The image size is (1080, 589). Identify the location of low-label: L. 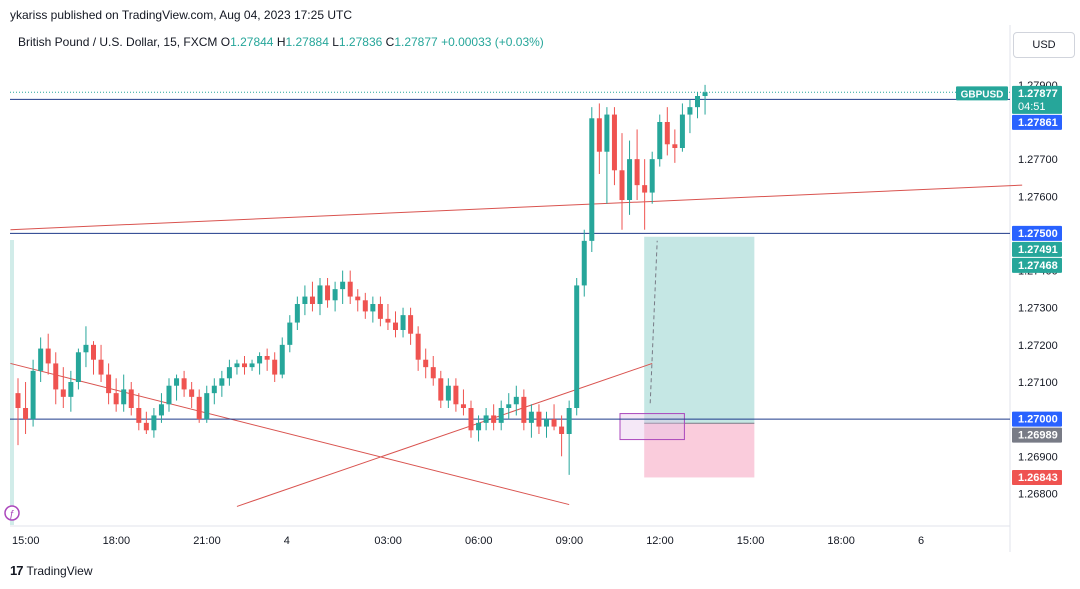
(335, 42).